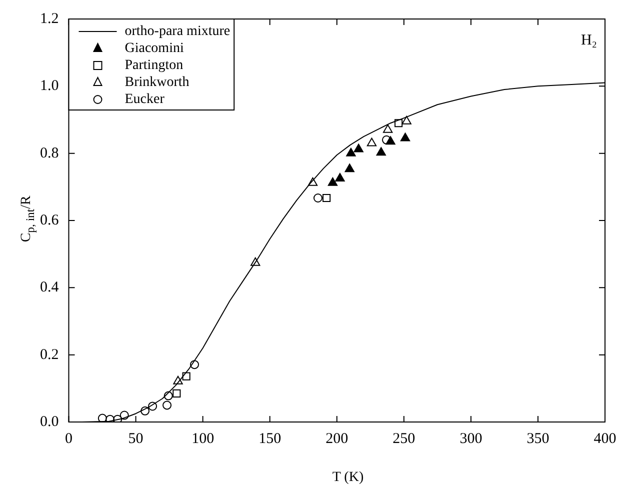 This screenshot has width=639, height=498. I want to click on annotation: H₂, so click(588, 40).